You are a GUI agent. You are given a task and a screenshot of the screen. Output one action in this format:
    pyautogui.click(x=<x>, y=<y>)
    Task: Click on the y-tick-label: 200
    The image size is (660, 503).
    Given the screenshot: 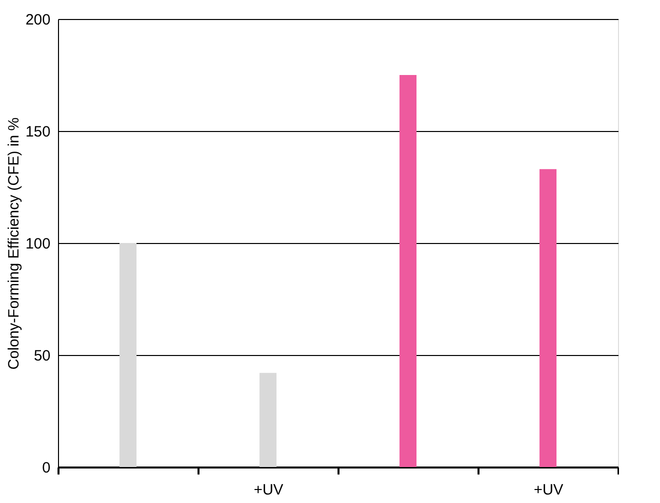 What is the action you would take?
    pyautogui.click(x=37, y=20)
    